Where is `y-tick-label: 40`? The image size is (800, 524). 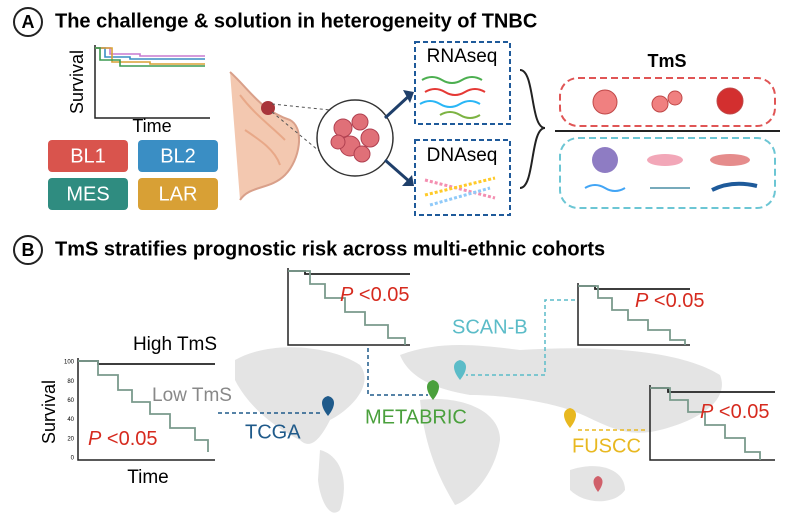 y-tick-label: 40 is located at coordinates (70, 420).